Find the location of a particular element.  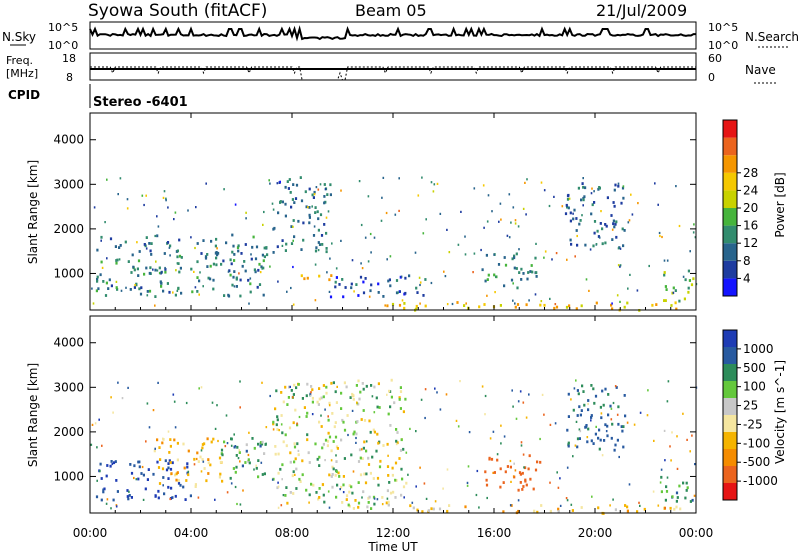

noise-right-label: N.Search is located at coordinates (772, 37).